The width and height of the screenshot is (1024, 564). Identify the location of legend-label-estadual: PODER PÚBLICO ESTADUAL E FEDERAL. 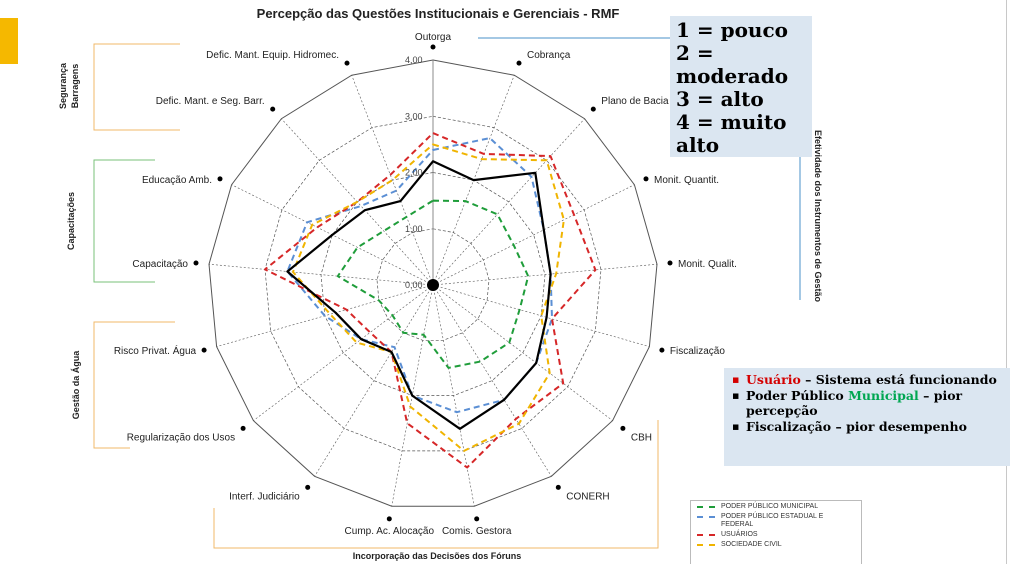
(772, 520).